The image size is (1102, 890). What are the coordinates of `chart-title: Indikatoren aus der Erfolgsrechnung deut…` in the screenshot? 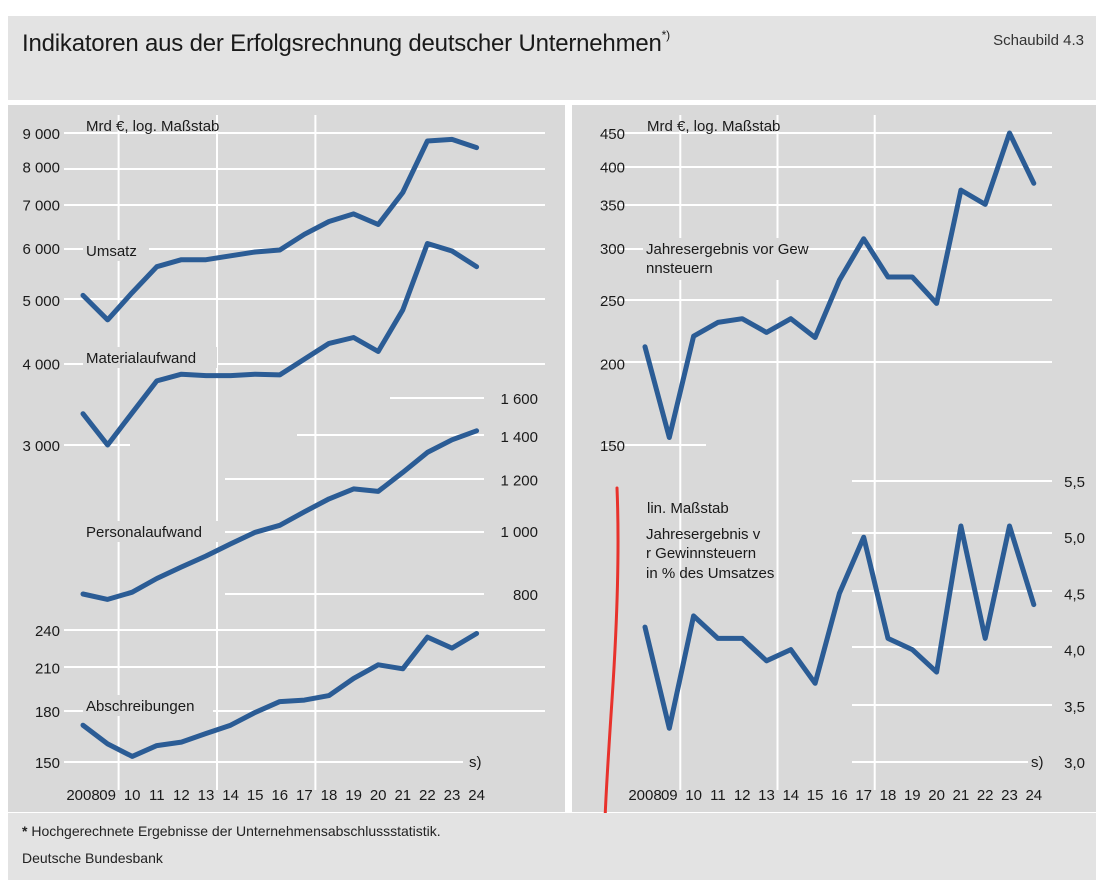 It's located at (346, 42).